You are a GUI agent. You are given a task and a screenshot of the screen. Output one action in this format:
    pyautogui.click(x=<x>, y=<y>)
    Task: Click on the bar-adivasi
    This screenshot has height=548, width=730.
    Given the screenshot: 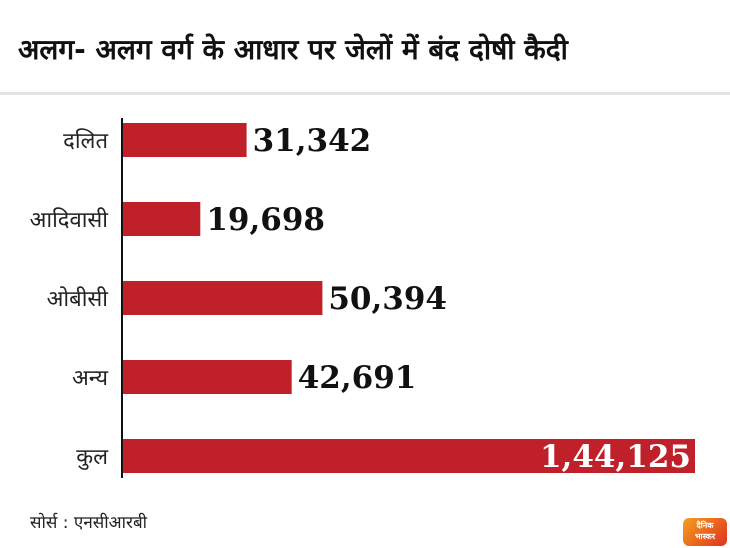 What is the action you would take?
    pyautogui.click(x=161, y=219)
    